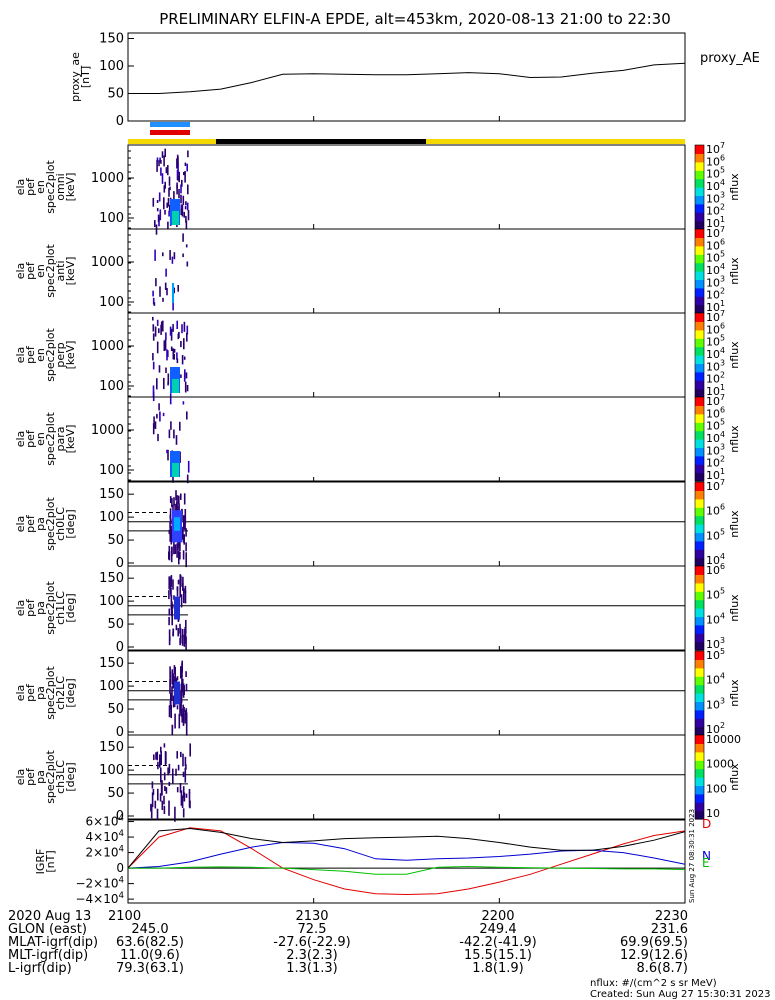  Describe the element at coordinates (150, 955) in the screenshot. I see `orbit-cell: 11.0(9.6)` at that location.